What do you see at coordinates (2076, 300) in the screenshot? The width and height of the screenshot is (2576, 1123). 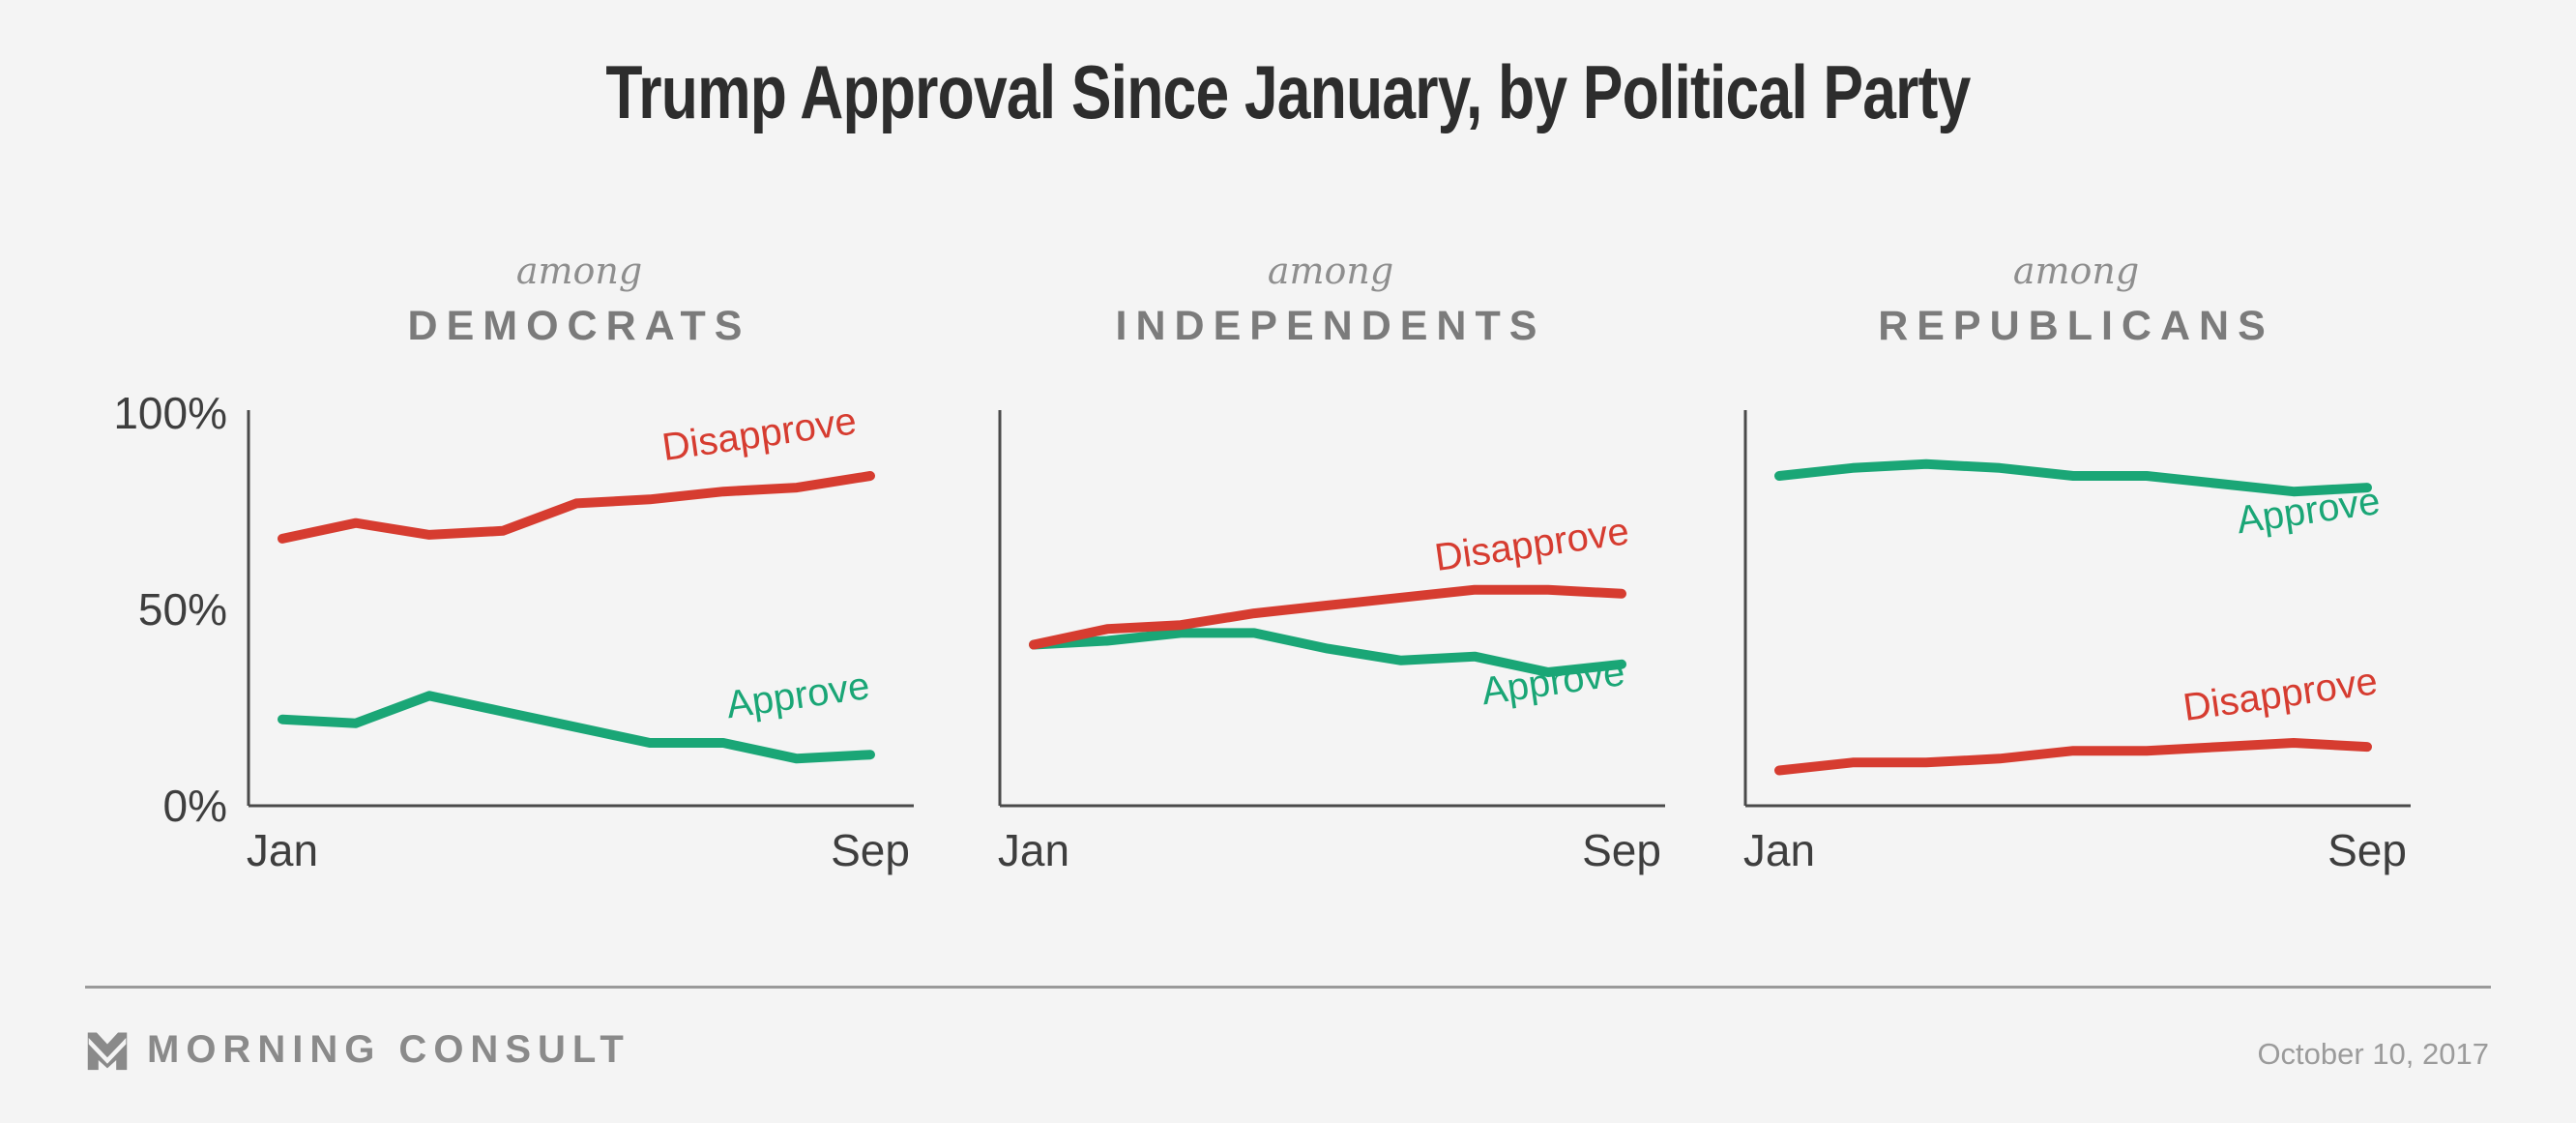 I see `panel-header-republicans: among REPUBLICANS` at bounding box center [2076, 300].